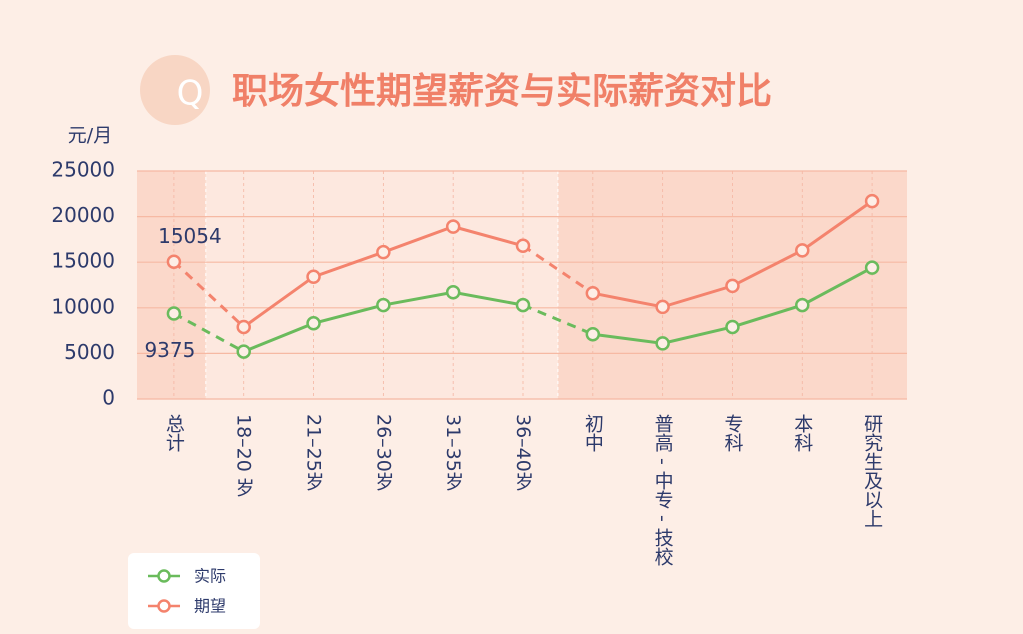 The image size is (1023, 634). Describe the element at coordinates (190, 94) in the screenshot. I see `title-icon: Q` at that location.